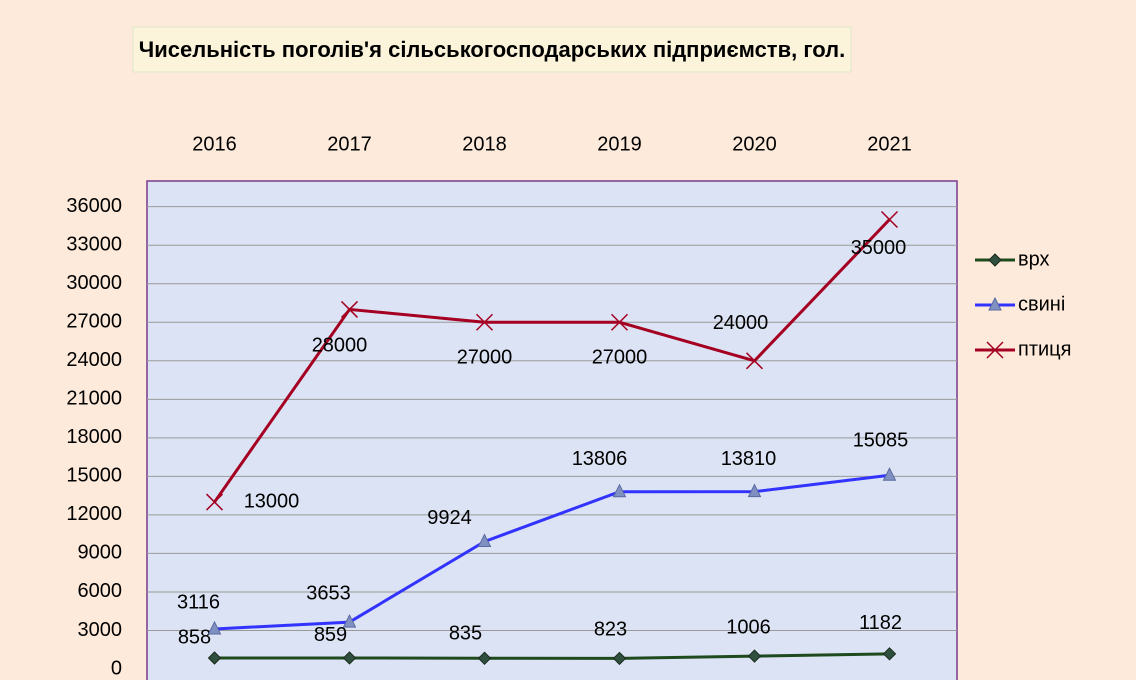  I want to click on data-label: 28000, so click(340, 346).